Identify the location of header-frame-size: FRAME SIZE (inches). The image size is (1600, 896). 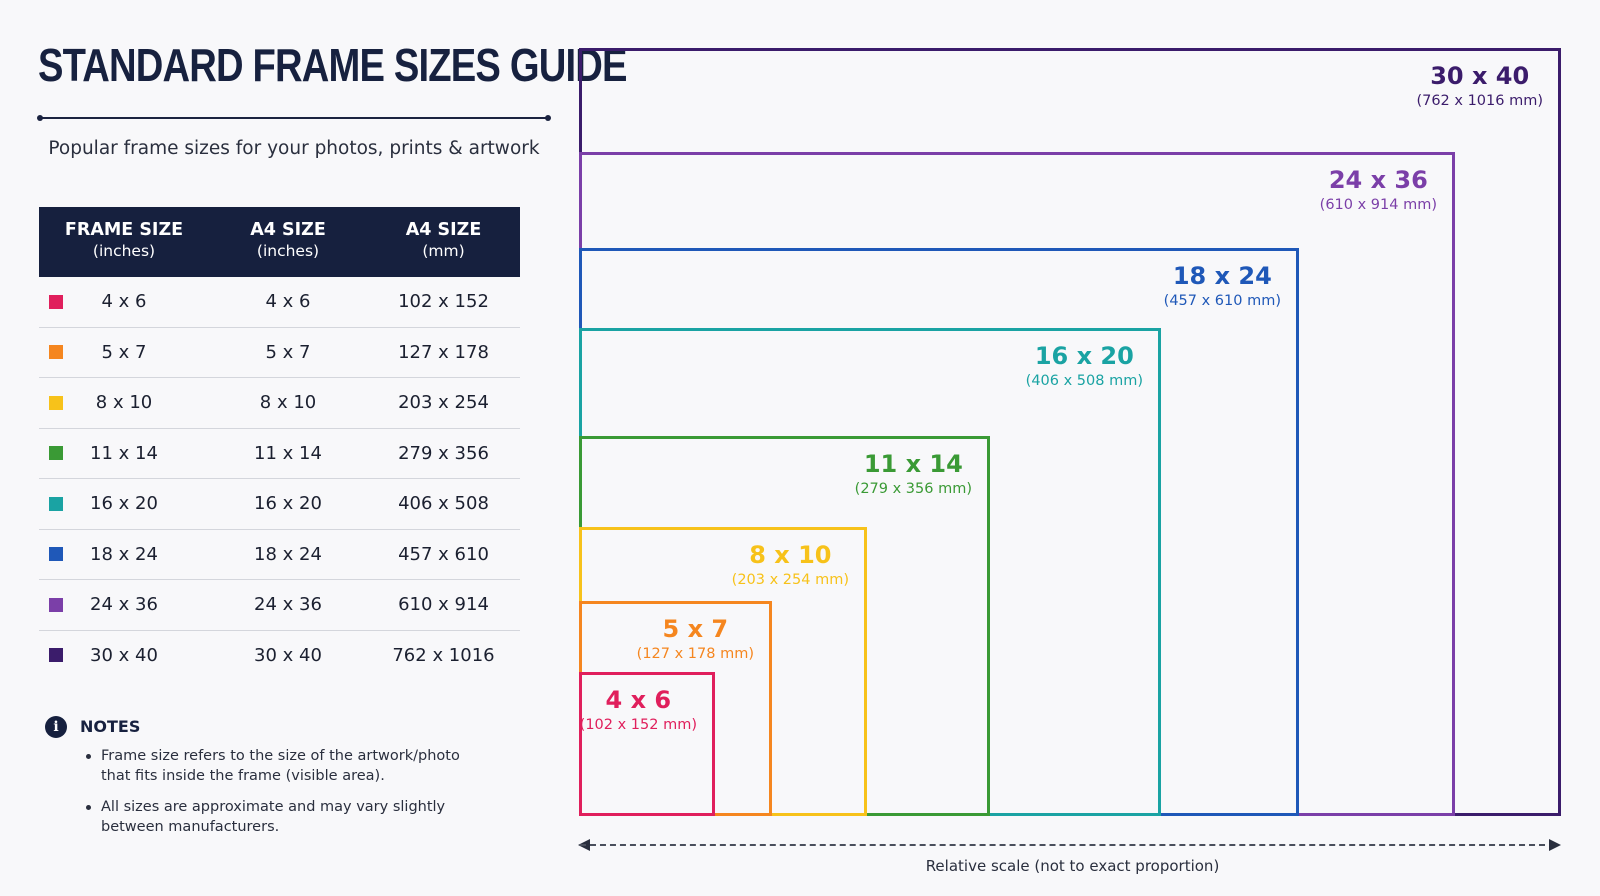
(124, 240).